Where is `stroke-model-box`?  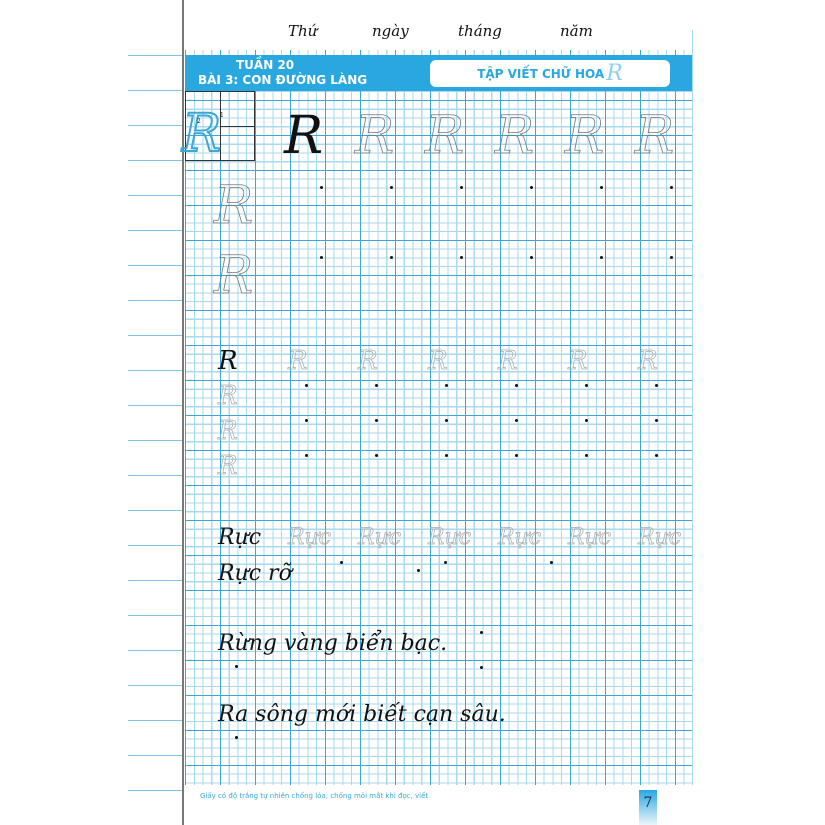 stroke-model-box is located at coordinates (220, 126).